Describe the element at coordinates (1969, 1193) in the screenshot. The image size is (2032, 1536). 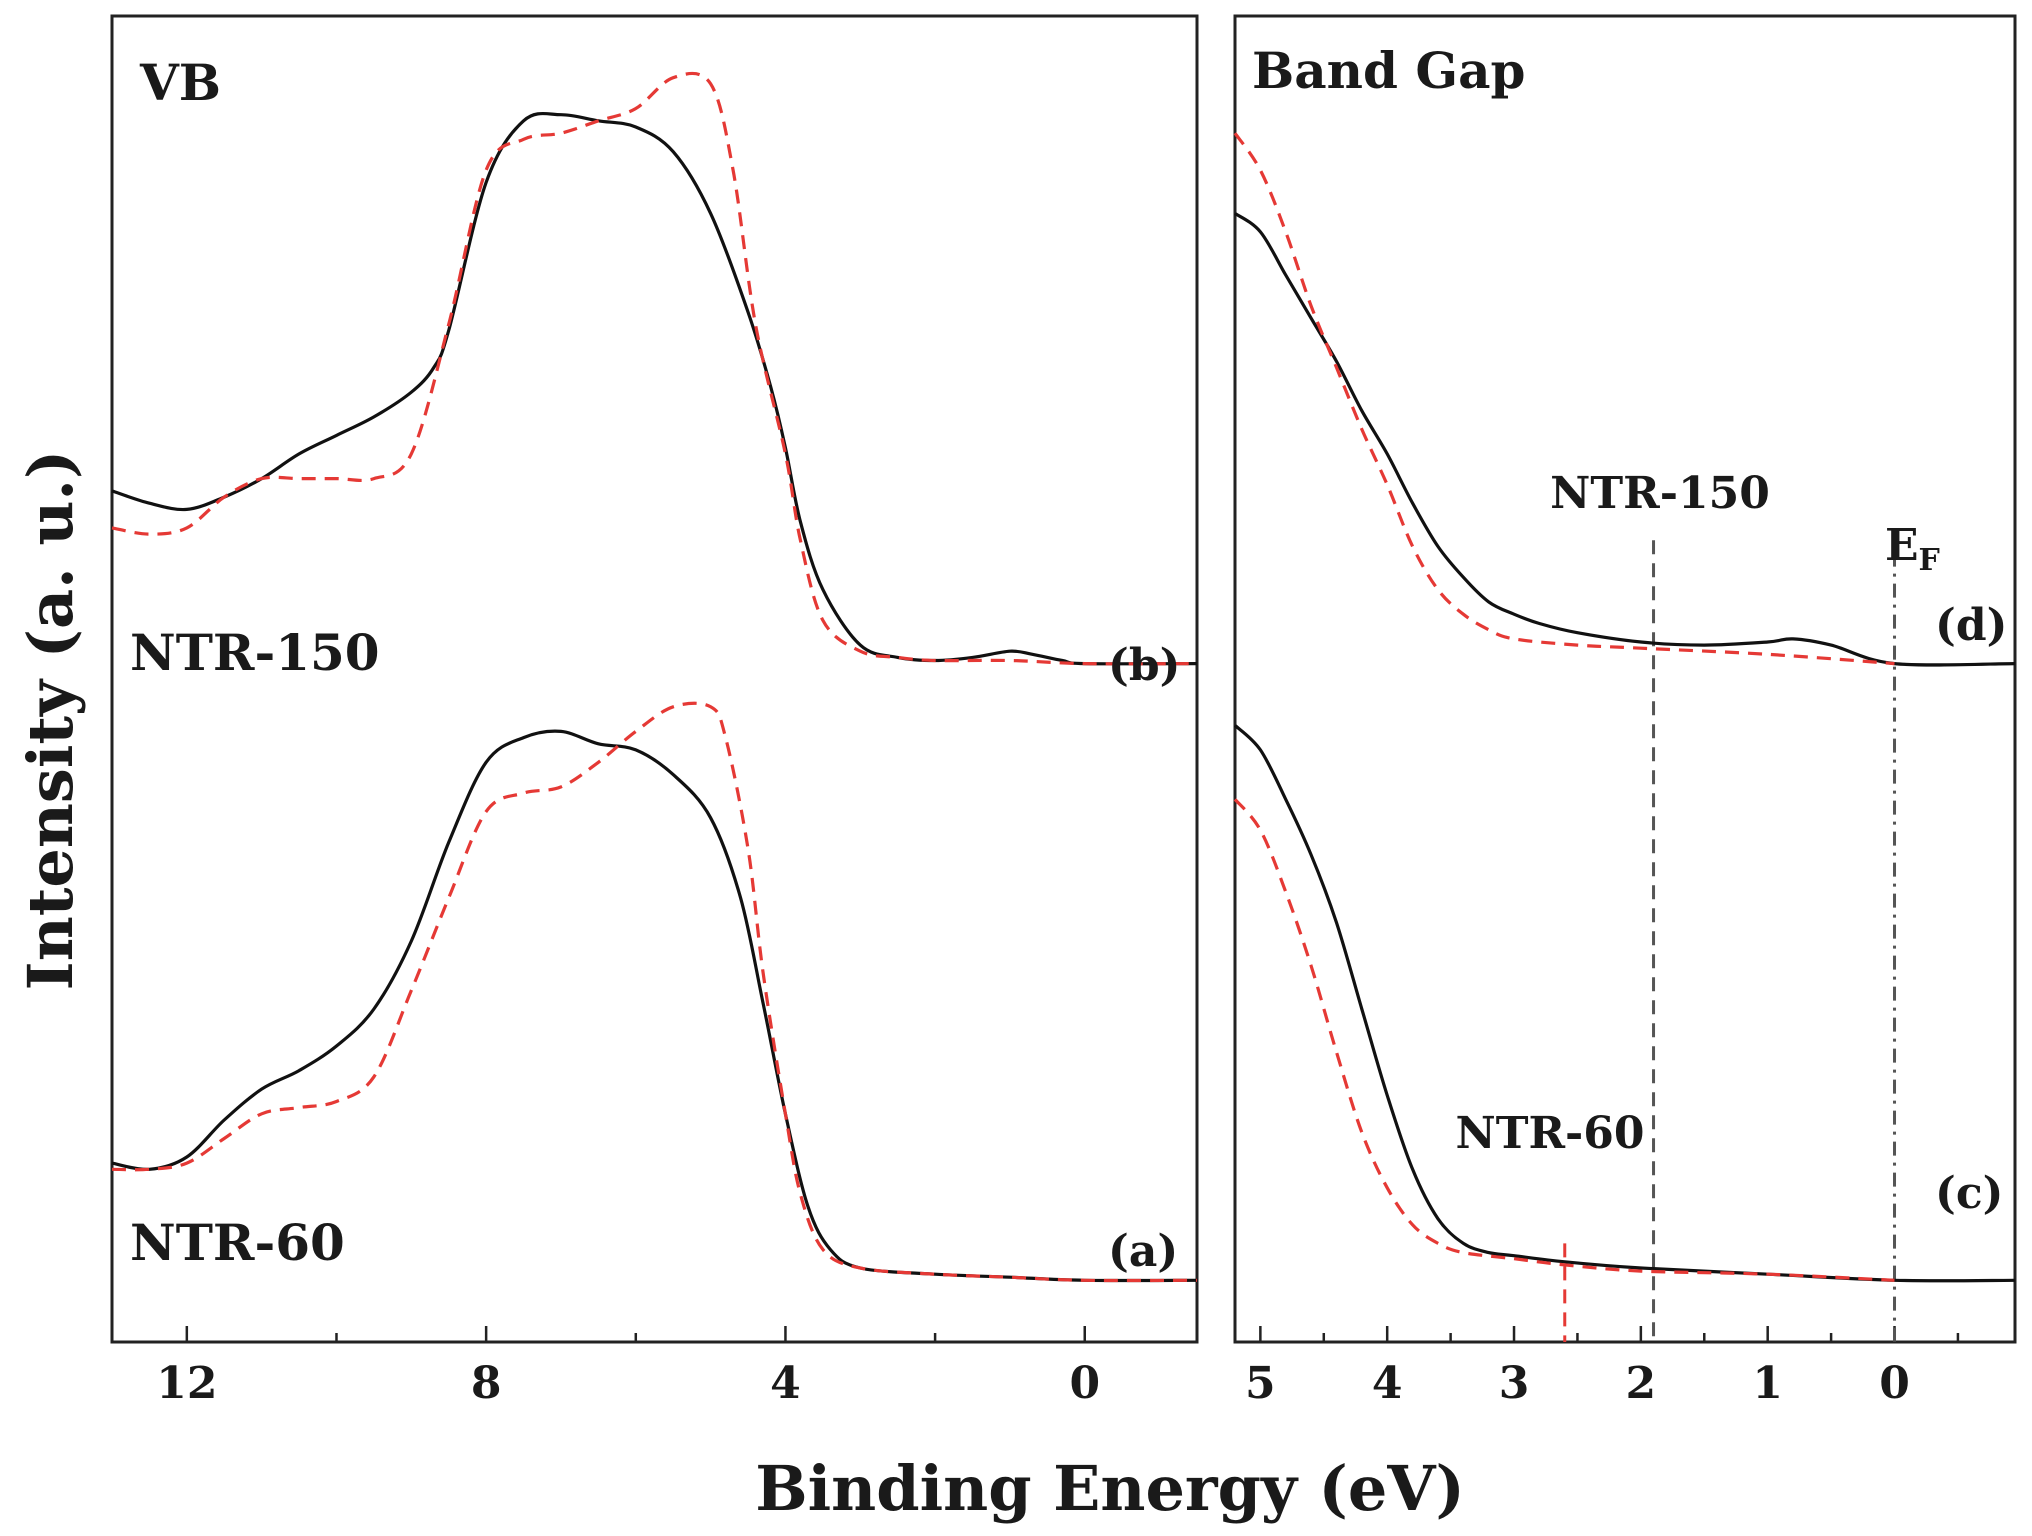
I see `band-gap-tag-c: (c)` at that location.